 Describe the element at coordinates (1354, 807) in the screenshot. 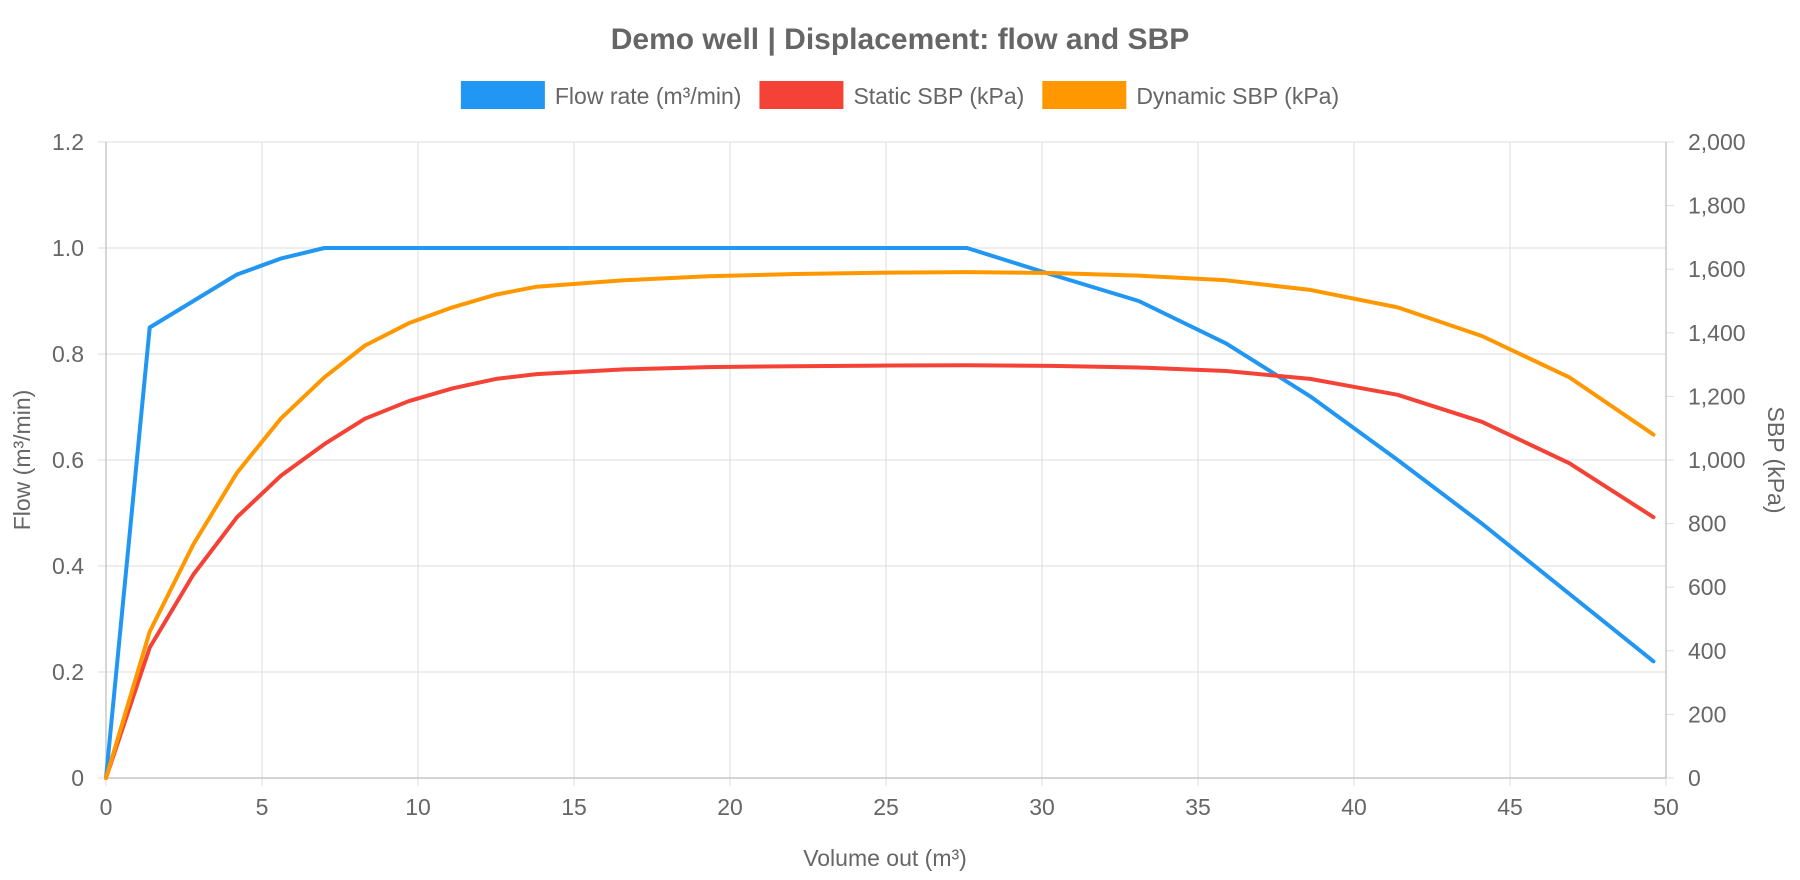

I see `x-tick-label: 40` at that location.